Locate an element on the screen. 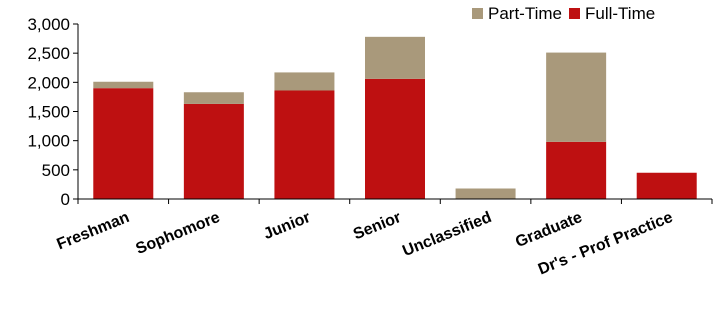  y-tick-label: 0 is located at coordinates (65, 199).